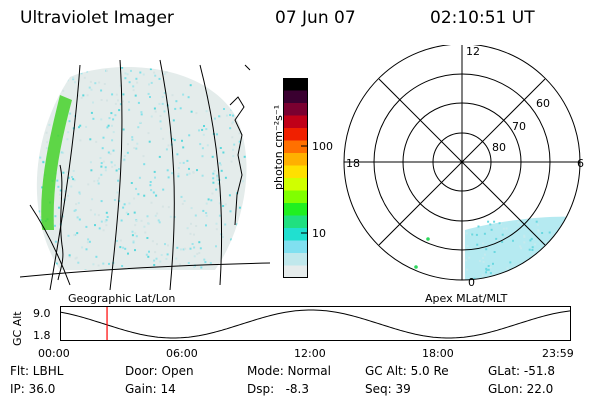 The height and width of the screenshot is (400, 600). Describe the element at coordinates (466, 298) in the screenshot. I see `apex-panel-label: Apex MLat/MLT` at that location.